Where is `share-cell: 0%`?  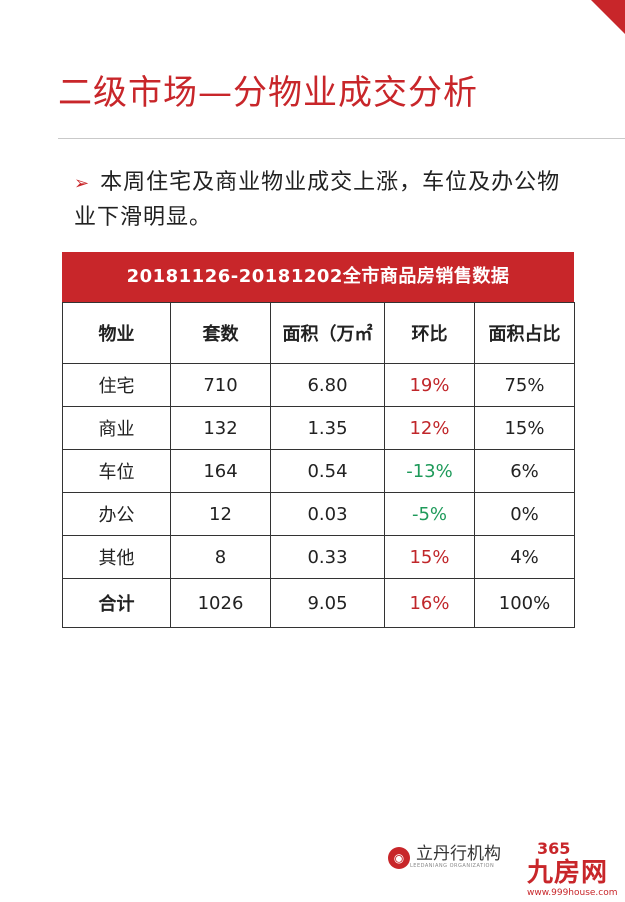 share-cell: 0% is located at coordinates (524, 514).